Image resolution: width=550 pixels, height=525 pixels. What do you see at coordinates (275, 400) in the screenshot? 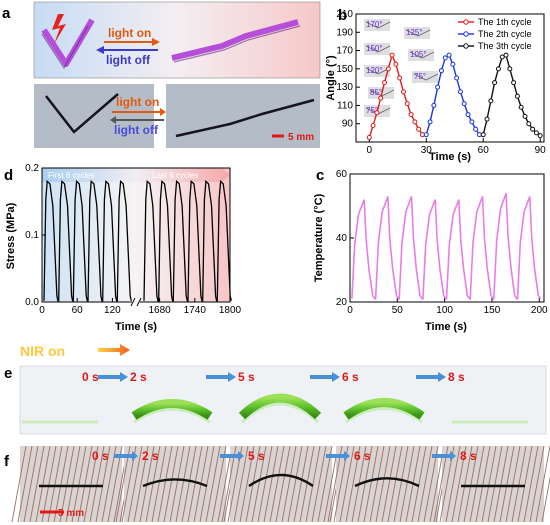
I see `panel-e: e 0 s 2 s 5 s 6 s 8 s` at bounding box center [275, 400].